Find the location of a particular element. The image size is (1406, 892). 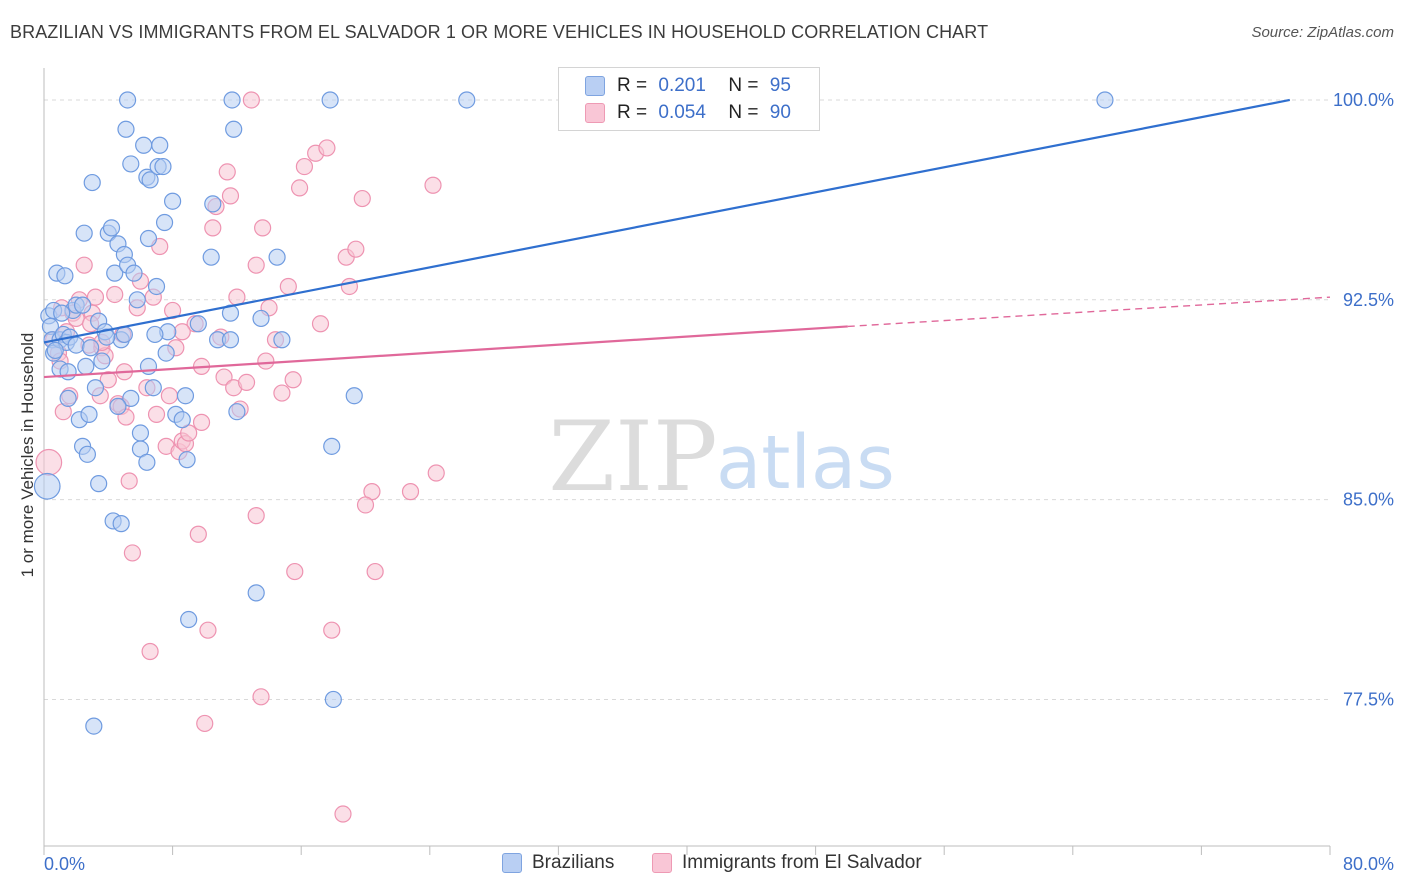

trend-line-el-salvador is located at coordinates (445, 352).